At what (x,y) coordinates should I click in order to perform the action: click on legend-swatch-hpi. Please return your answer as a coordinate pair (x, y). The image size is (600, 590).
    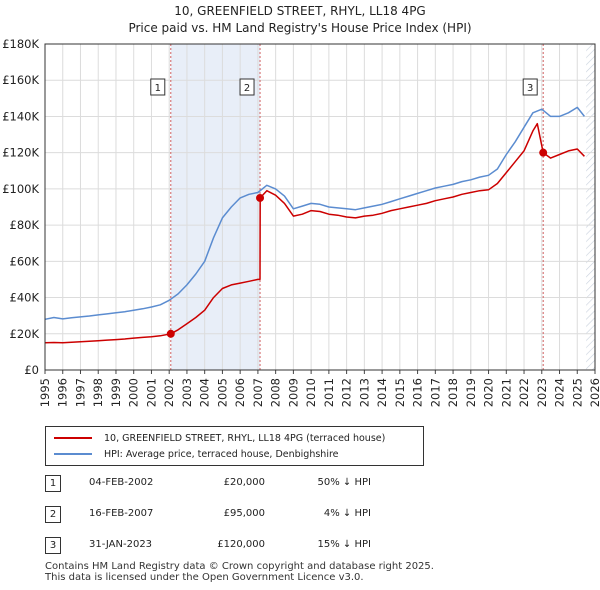
    Looking at the image, I should click on (73, 454).